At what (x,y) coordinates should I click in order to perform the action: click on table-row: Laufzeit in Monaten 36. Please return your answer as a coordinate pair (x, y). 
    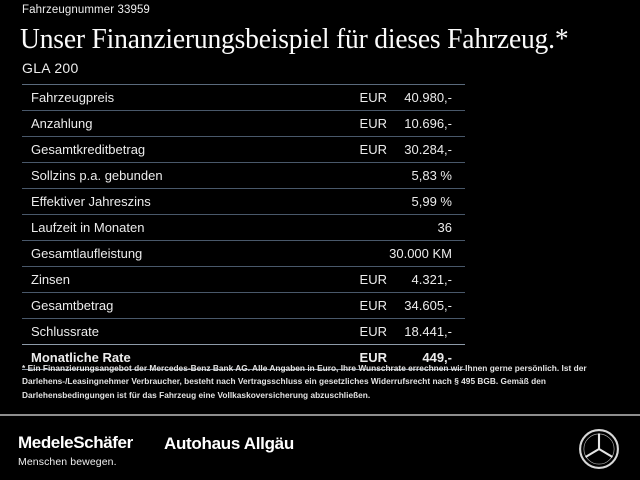
    Looking at the image, I should click on (243, 227).